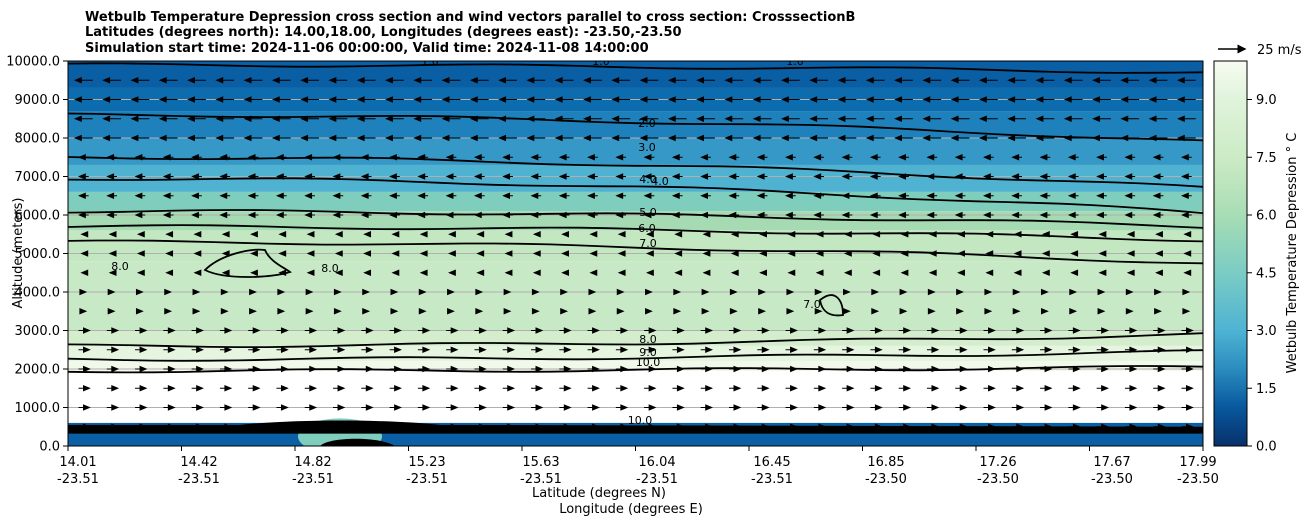  Describe the element at coordinates (1230, 253) in the screenshot. I see `colorbar-body` at that location.